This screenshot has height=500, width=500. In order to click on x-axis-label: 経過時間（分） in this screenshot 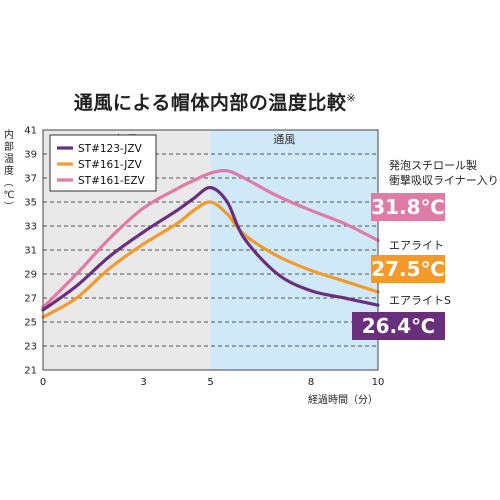, I will do `click(343, 399)`.